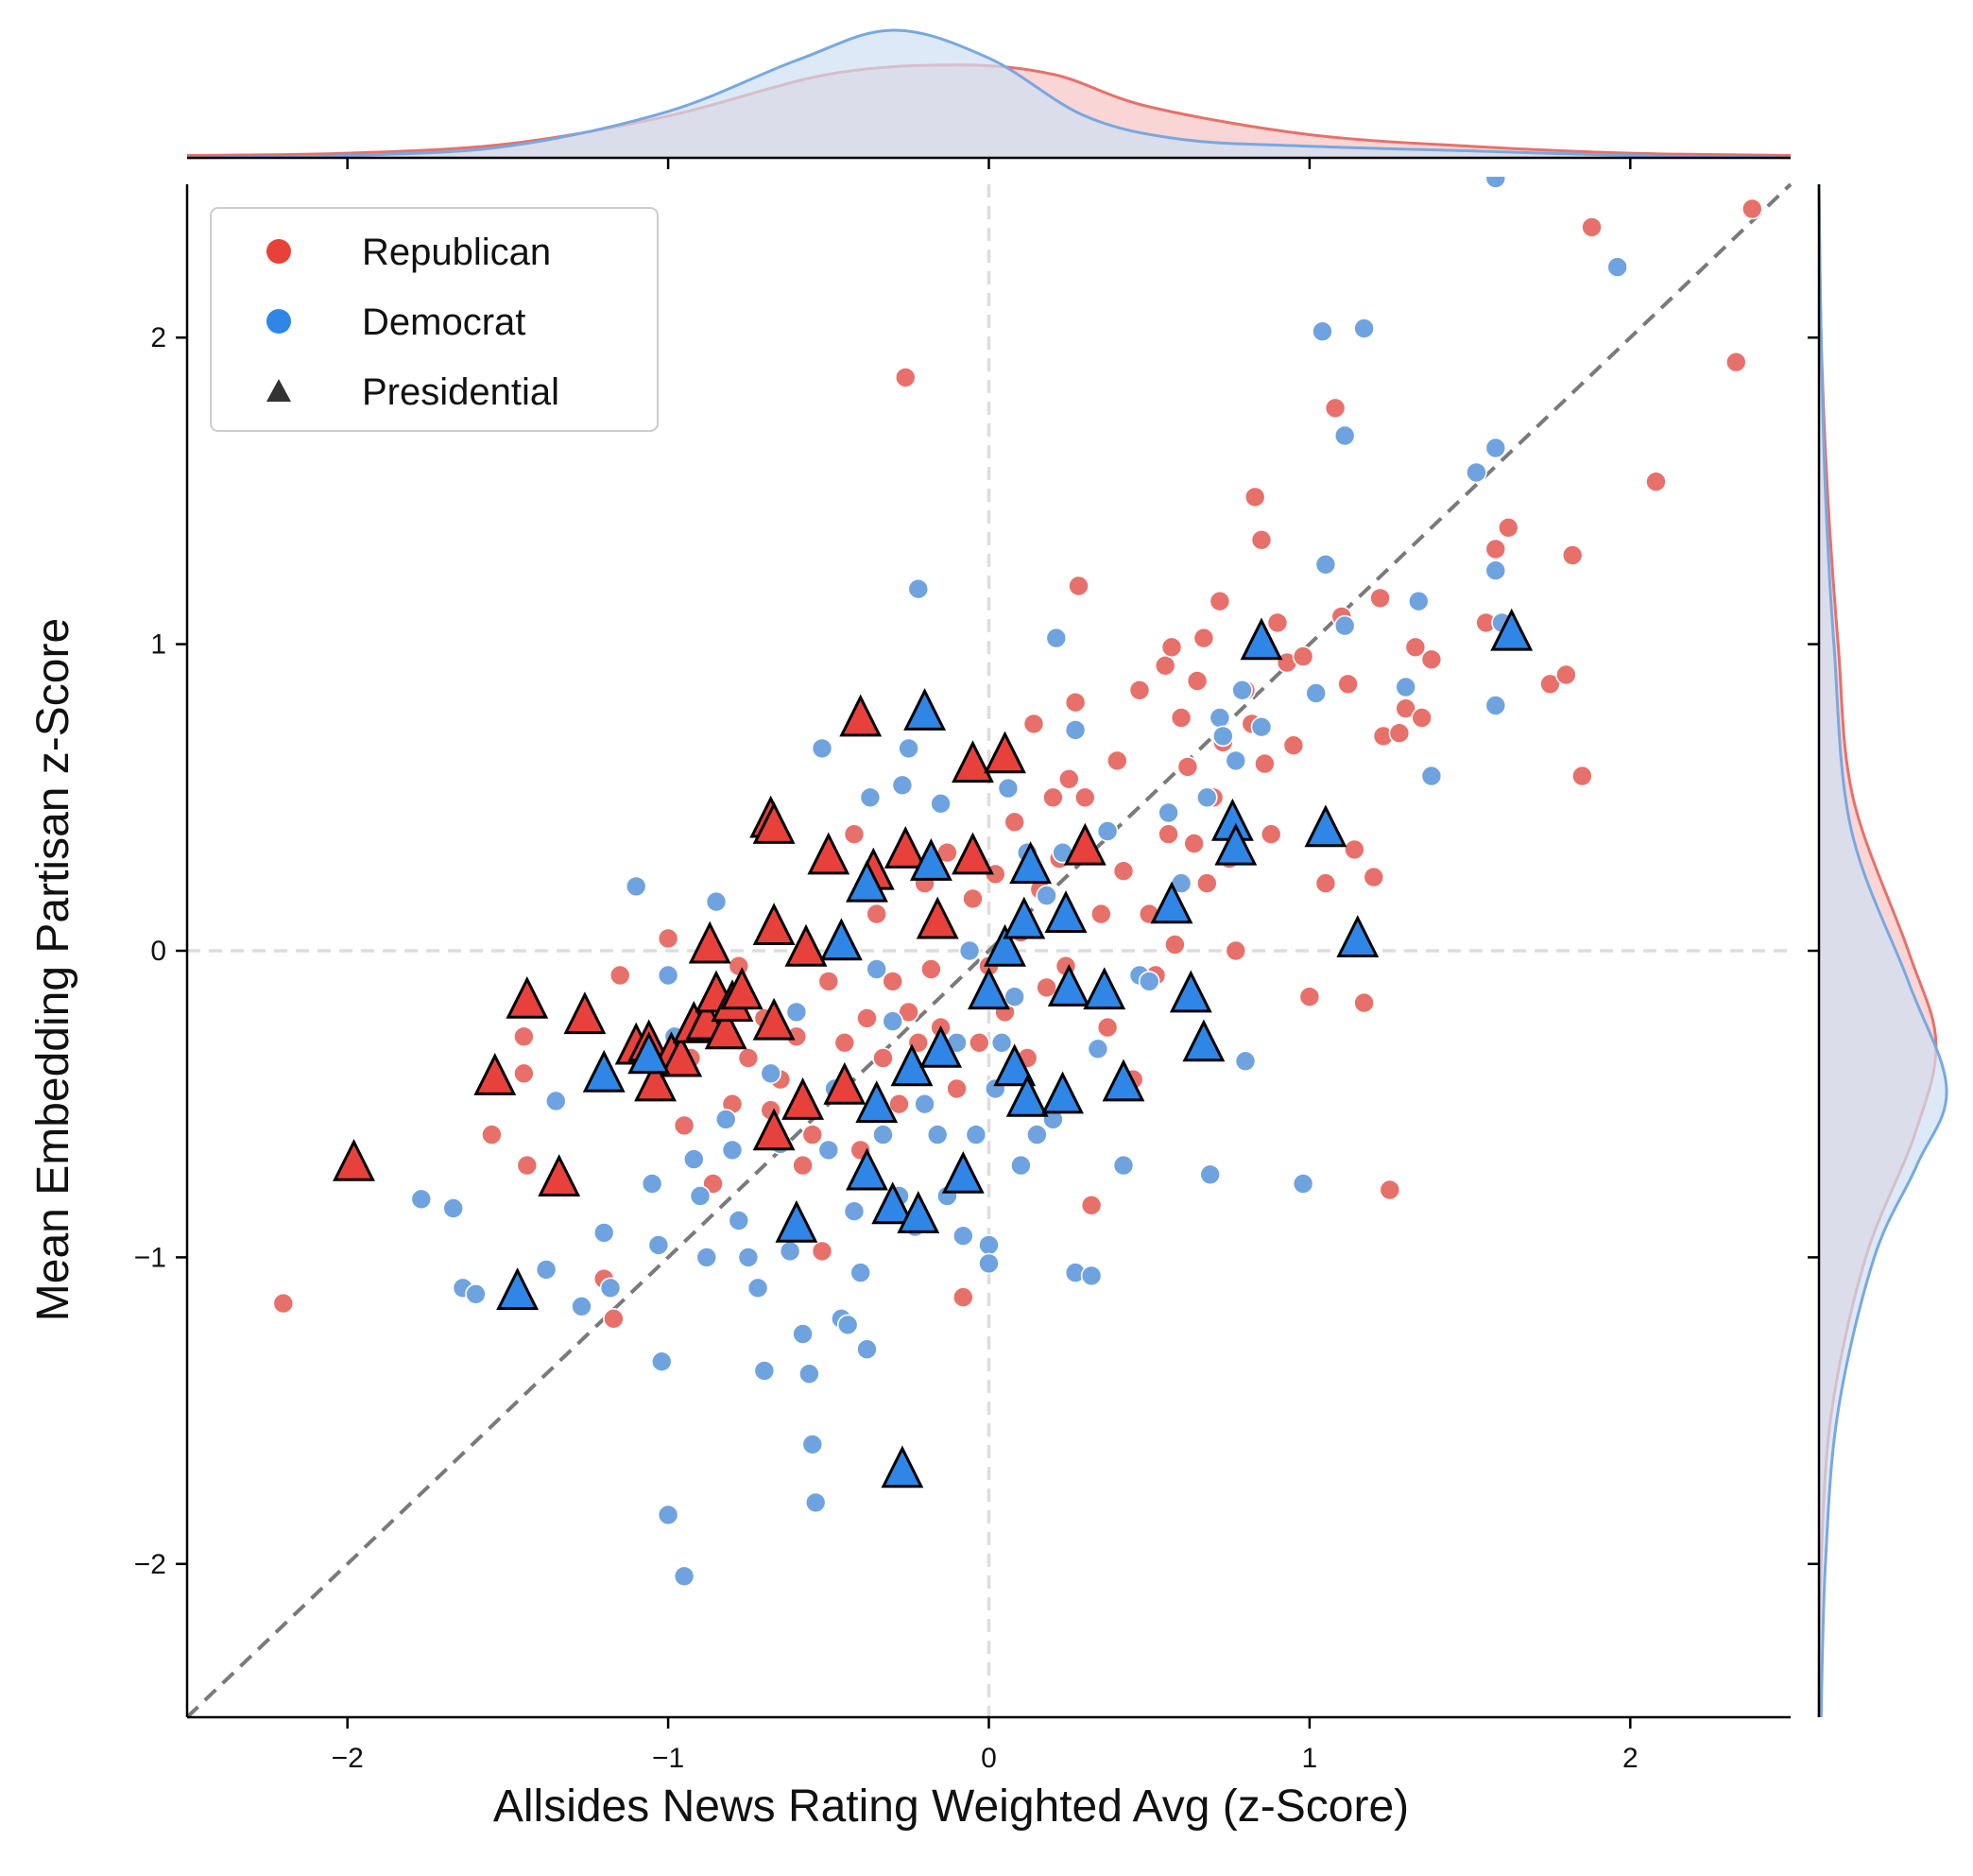 Image resolution: width=1973 pixels, height=1876 pixels. Describe the element at coordinates (150, 1257) in the screenshot. I see `y-tick-label: −1` at that location.